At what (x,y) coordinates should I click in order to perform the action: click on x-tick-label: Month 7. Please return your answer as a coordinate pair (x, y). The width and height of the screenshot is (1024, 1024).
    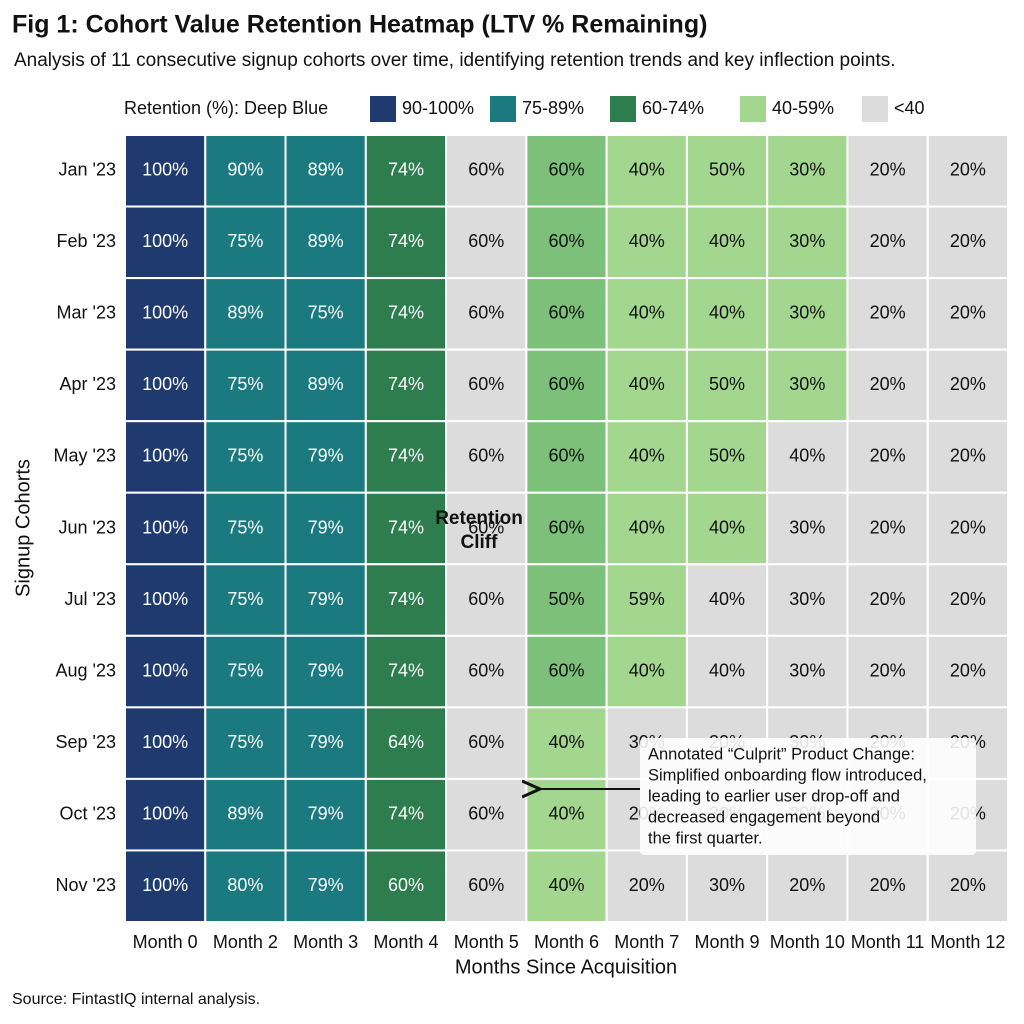
    Looking at the image, I should click on (646, 942).